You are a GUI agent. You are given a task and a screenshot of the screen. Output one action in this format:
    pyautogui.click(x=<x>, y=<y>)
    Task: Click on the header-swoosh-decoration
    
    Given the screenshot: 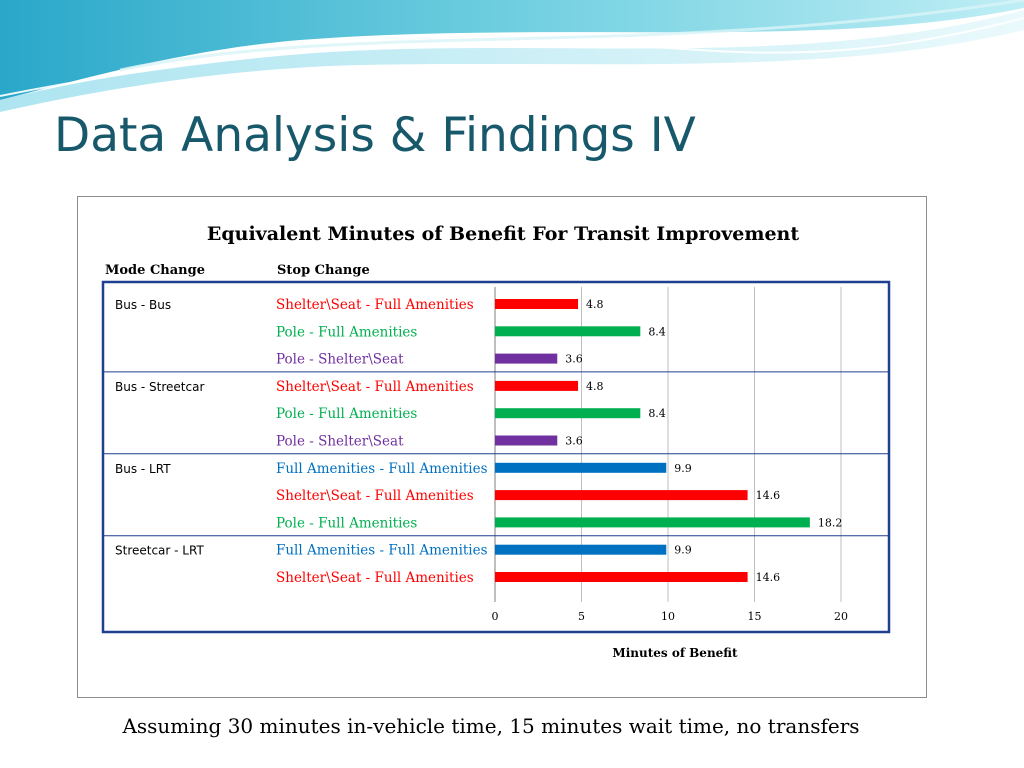 What is the action you would take?
    pyautogui.click(x=512, y=56)
    